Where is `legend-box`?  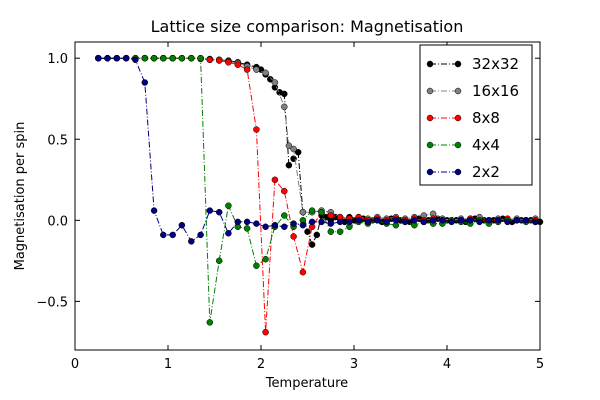
legend-box is located at coordinates (476, 115).